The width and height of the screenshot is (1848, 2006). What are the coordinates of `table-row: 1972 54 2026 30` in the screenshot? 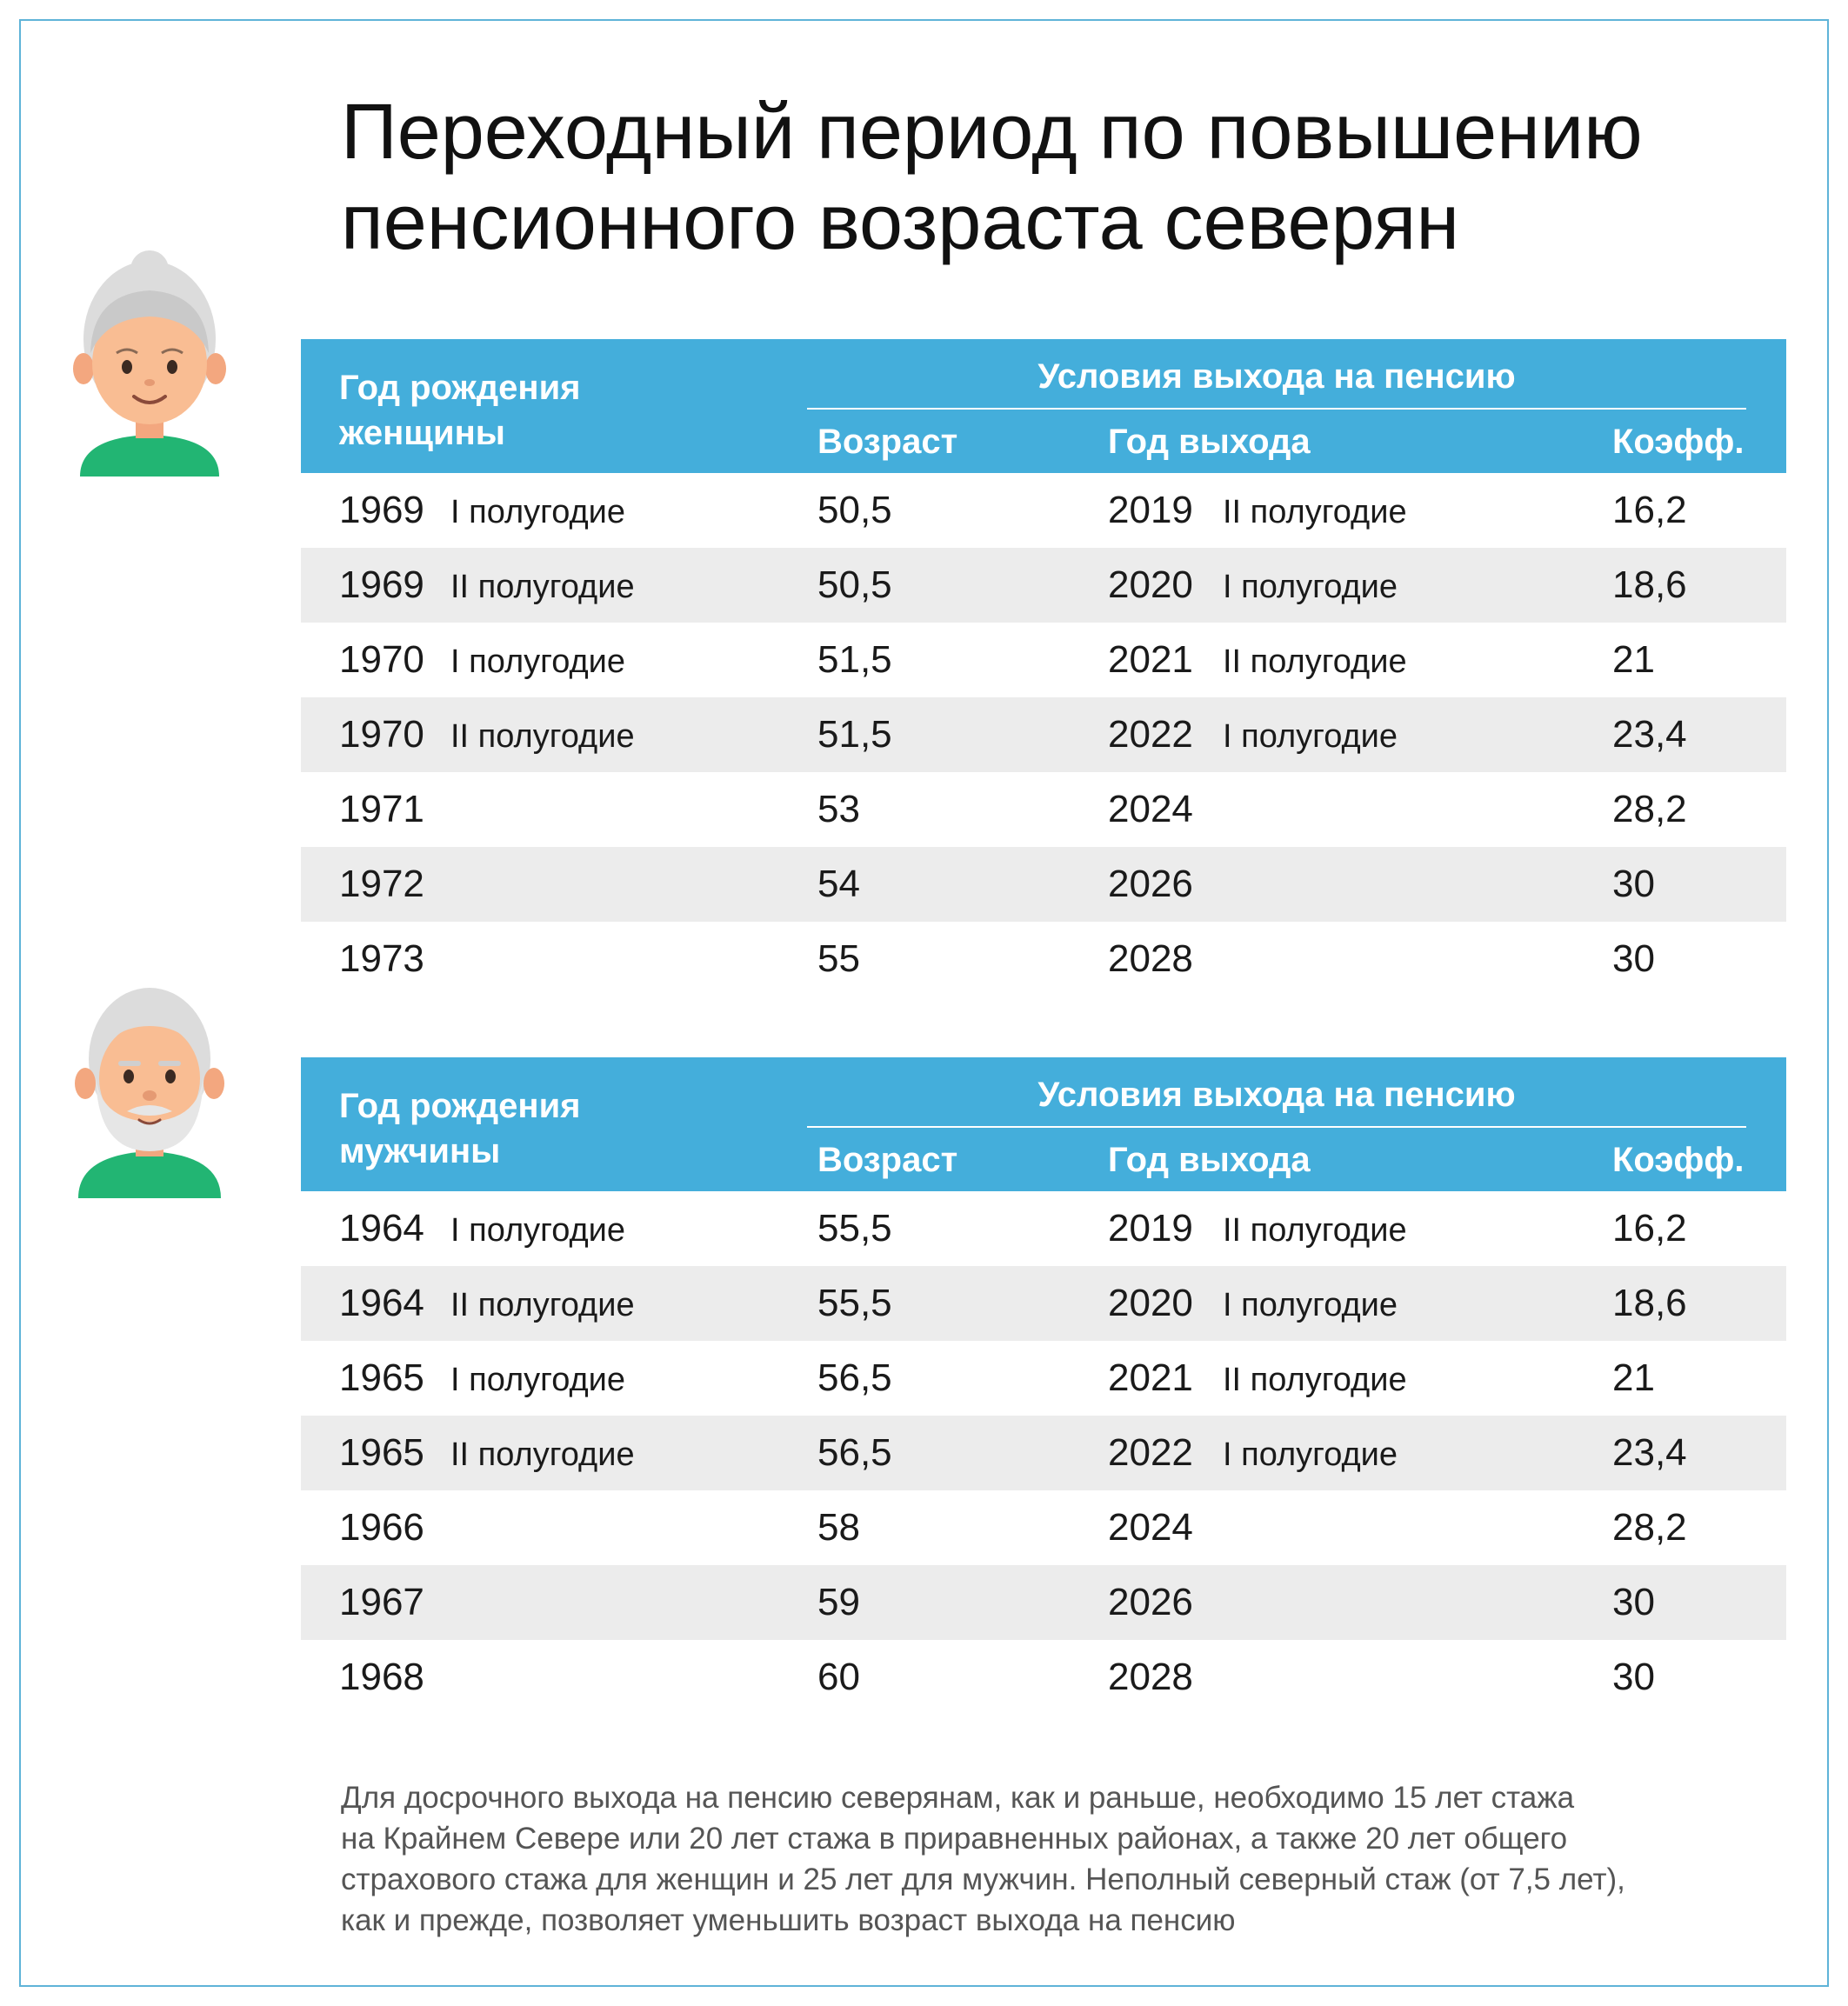 It's located at (1043, 884).